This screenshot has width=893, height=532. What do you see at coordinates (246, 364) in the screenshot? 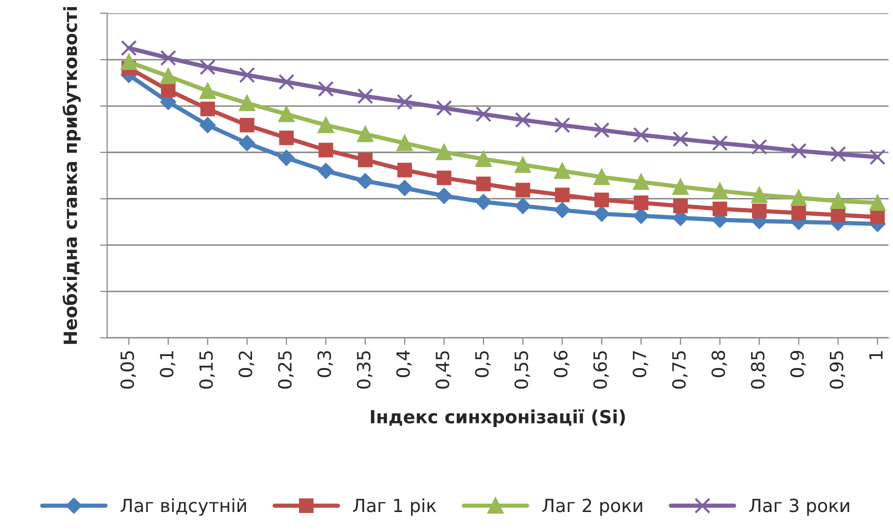
I see `x-tick-label: 0,2` at bounding box center [246, 364].